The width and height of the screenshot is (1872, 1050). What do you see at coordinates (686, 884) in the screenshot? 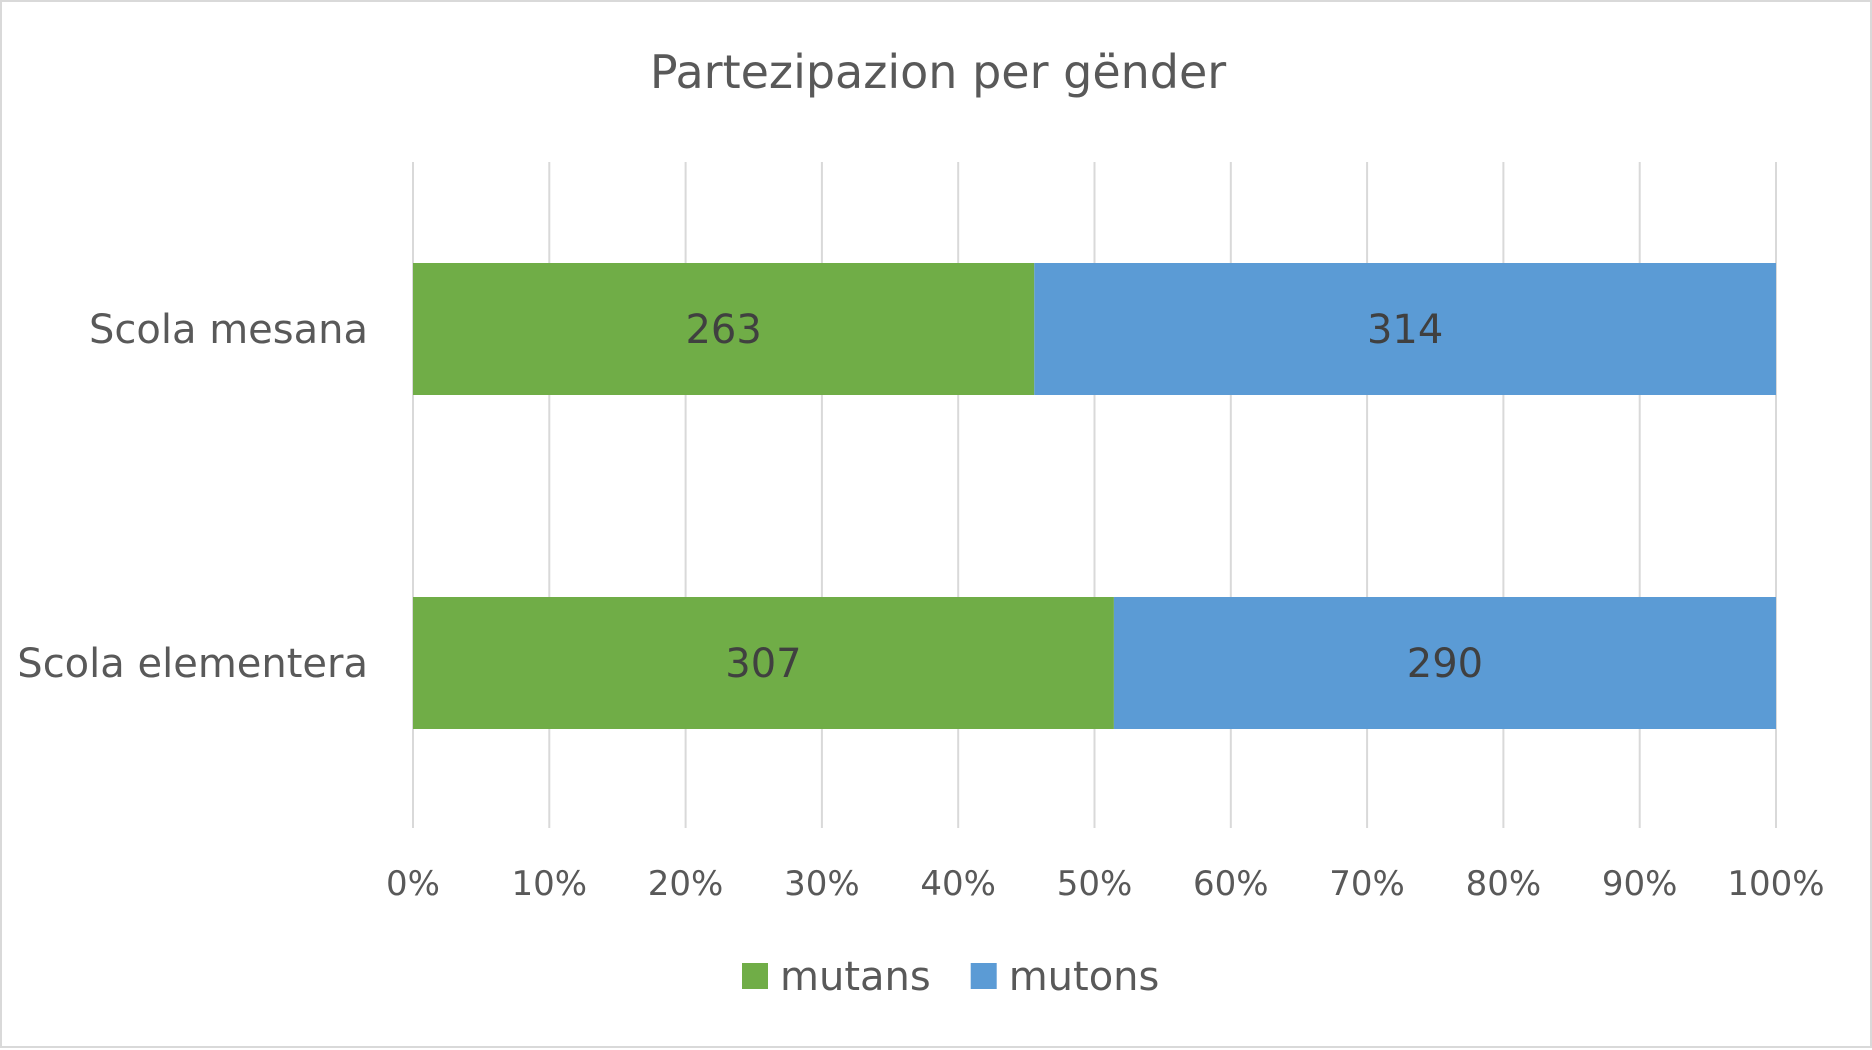
I see `x-tick-label: 20%` at bounding box center [686, 884].